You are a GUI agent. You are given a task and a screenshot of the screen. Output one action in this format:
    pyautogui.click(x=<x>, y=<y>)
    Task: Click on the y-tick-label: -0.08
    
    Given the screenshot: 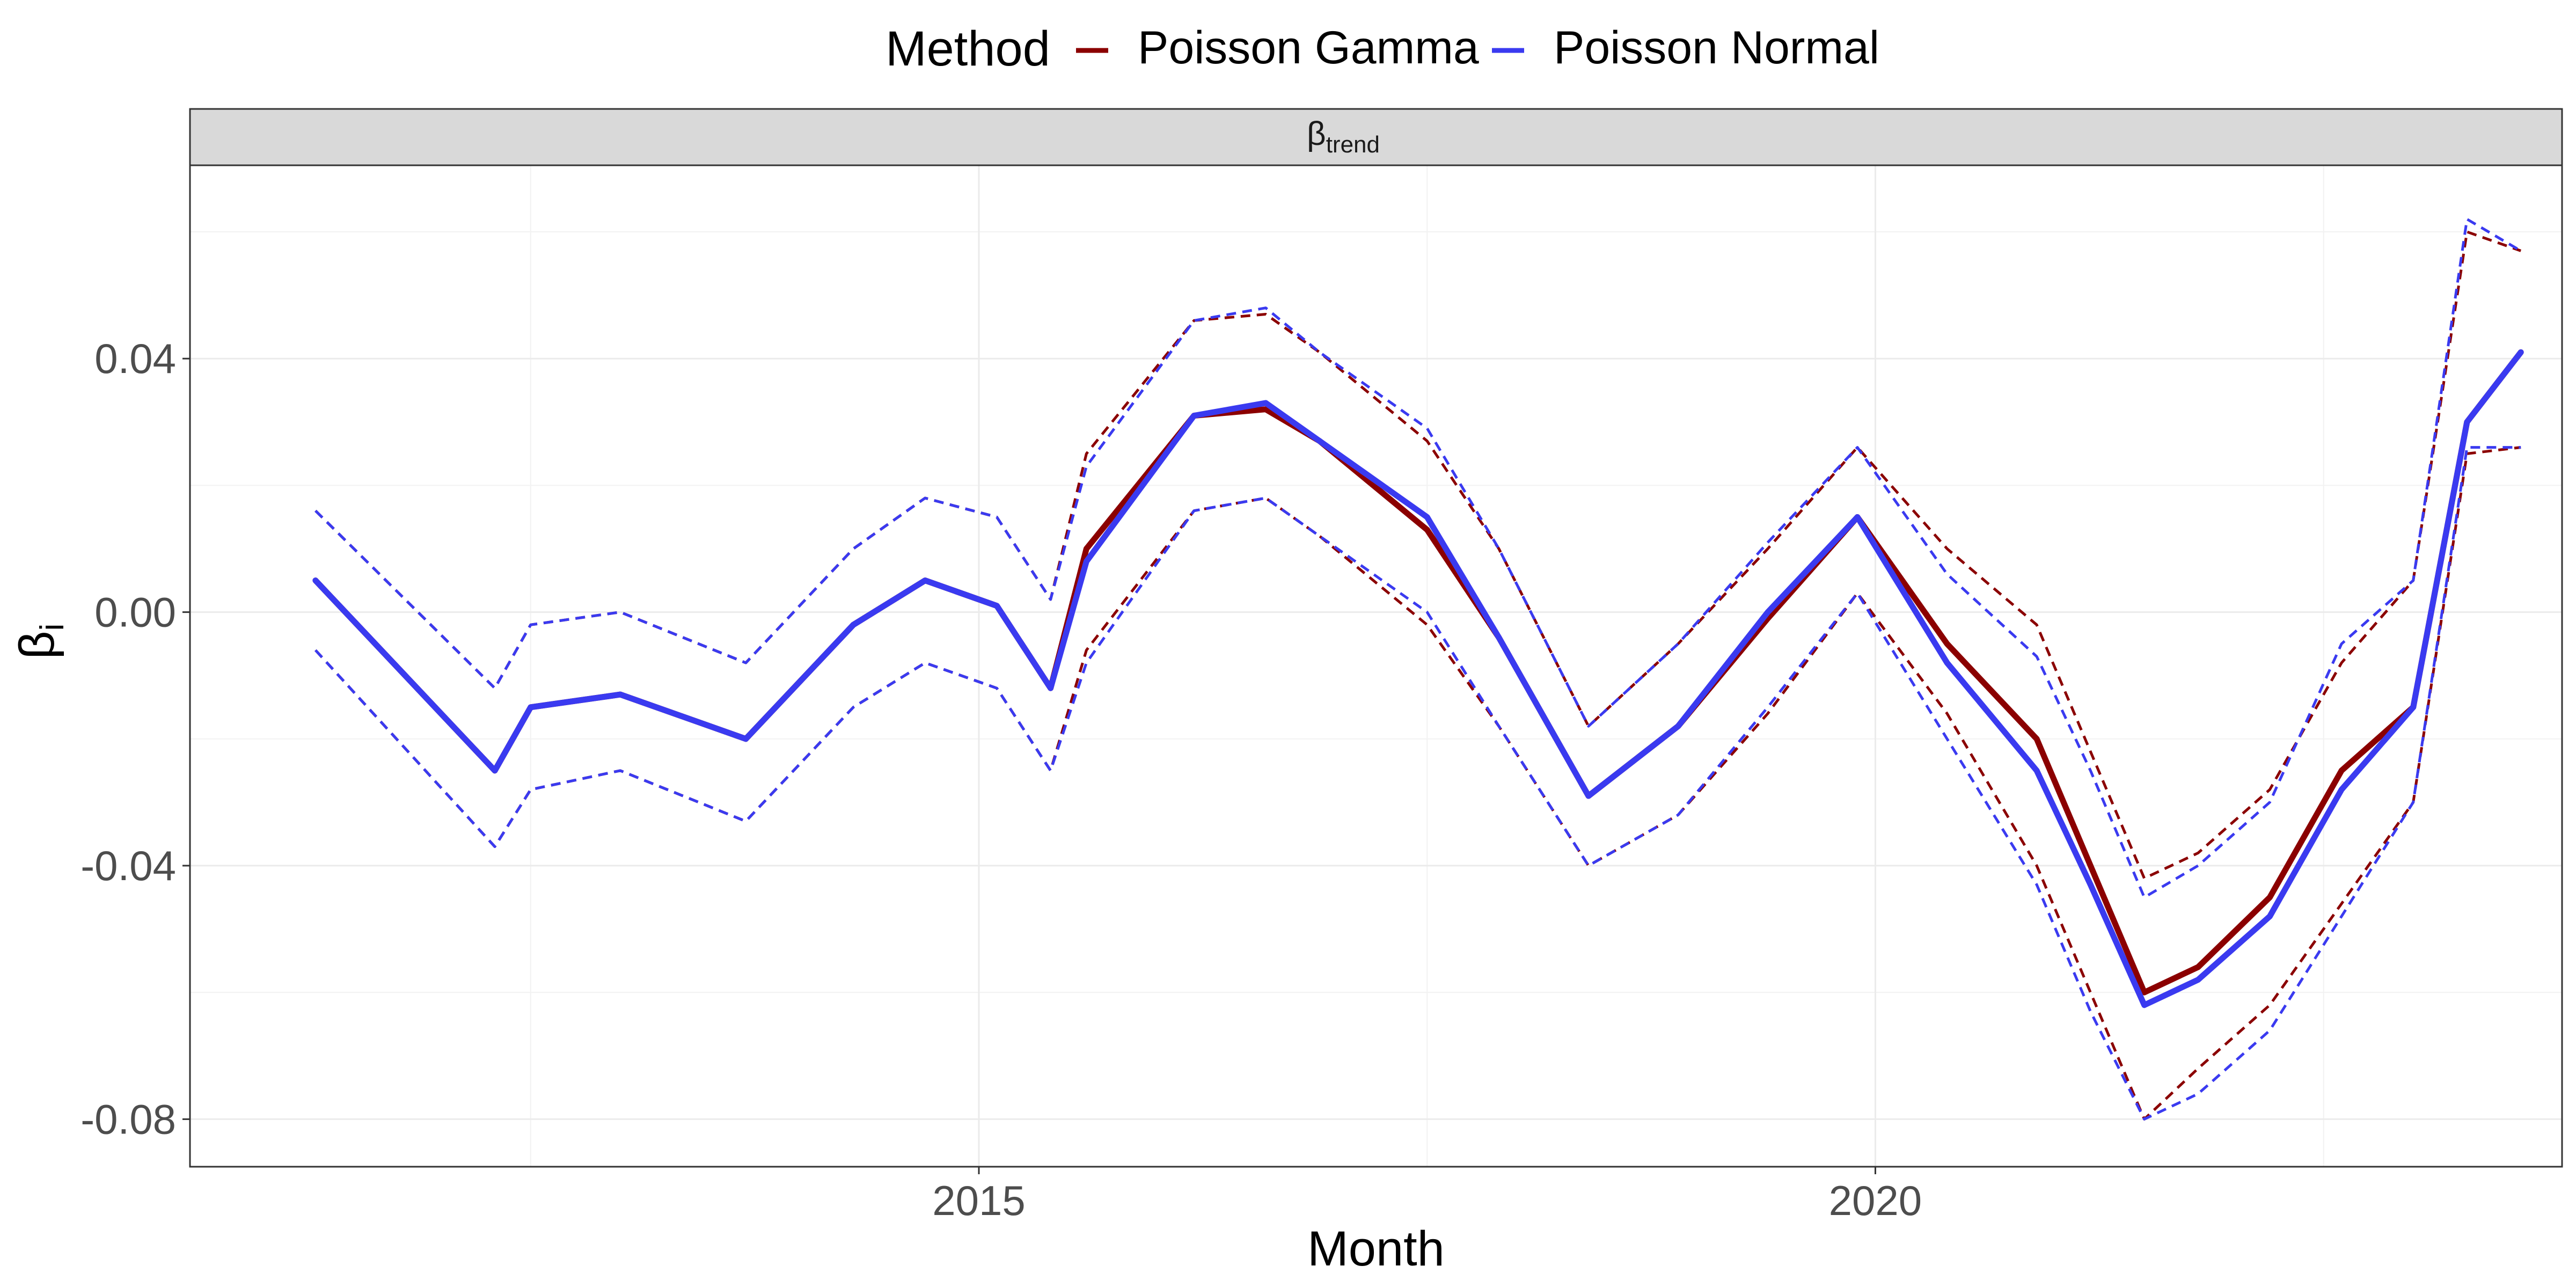 What is the action you would take?
    pyautogui.click(x=128, y=1119)
    